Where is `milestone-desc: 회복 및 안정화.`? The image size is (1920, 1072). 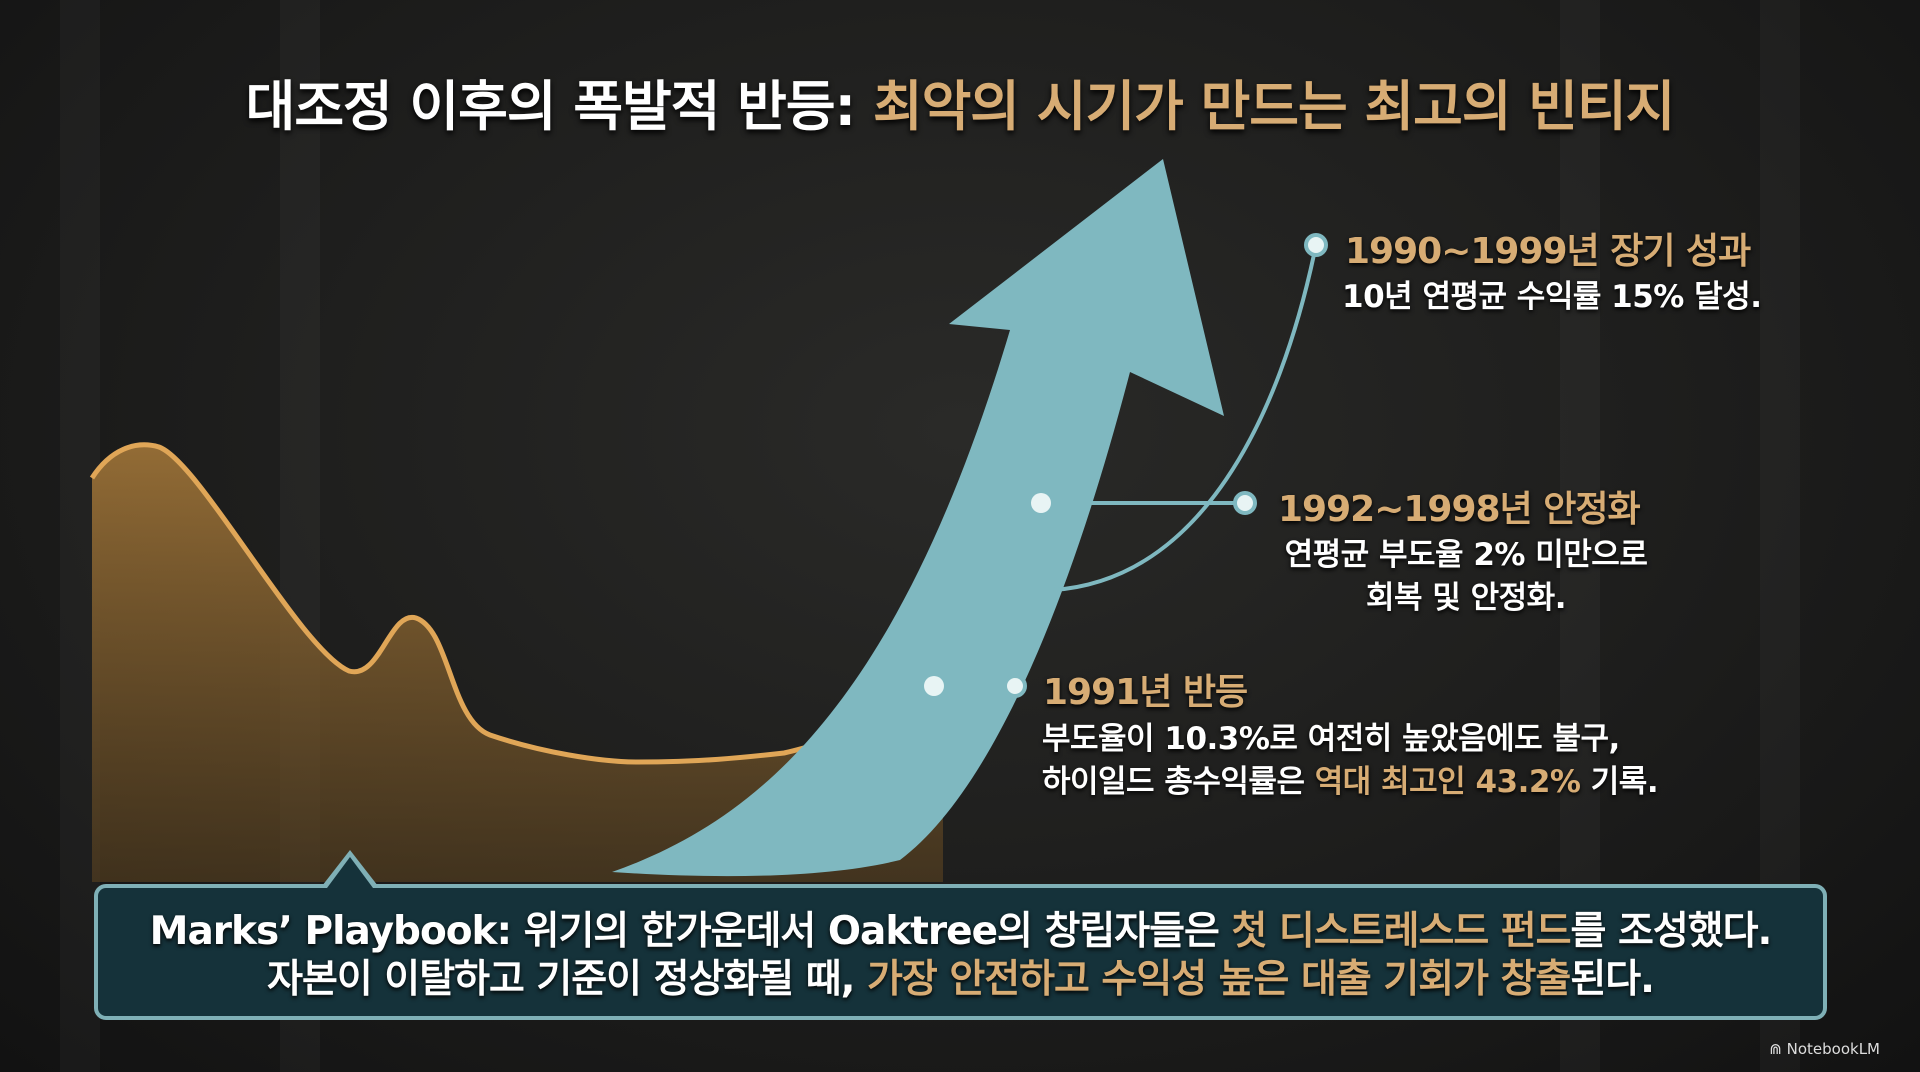
milestone-desc: 회복 및 안정화. is located at coordinates (1466, 598).